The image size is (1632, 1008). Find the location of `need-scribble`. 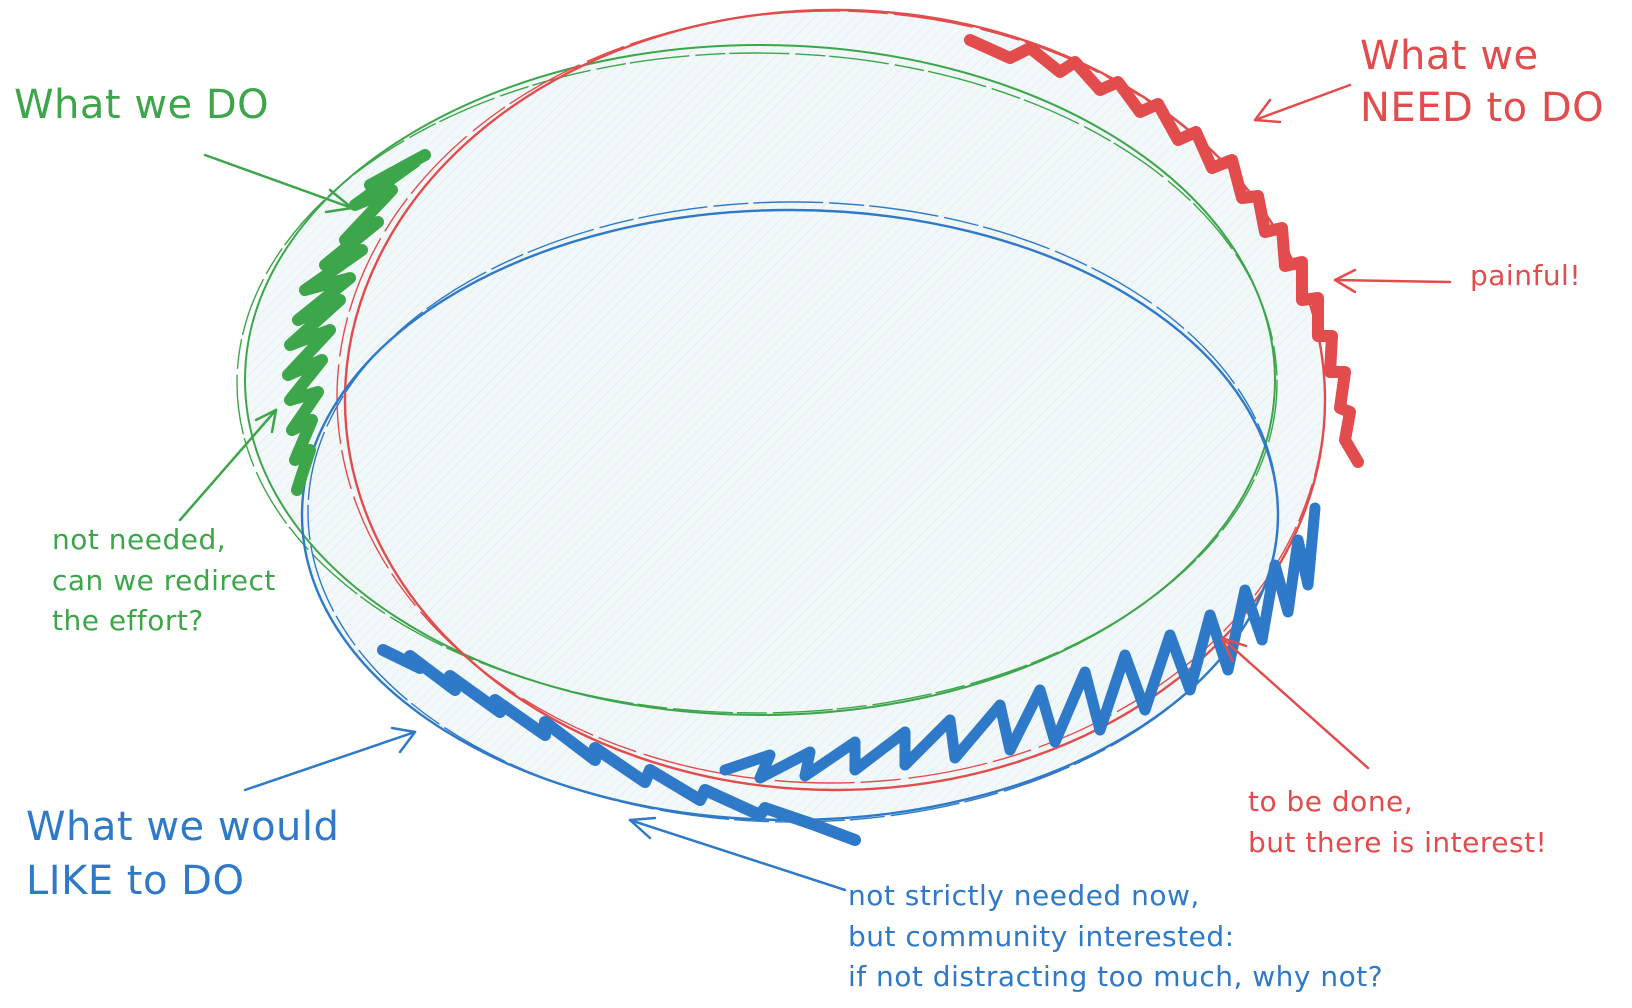

need-scribble is located at coordinates (1164, 251).